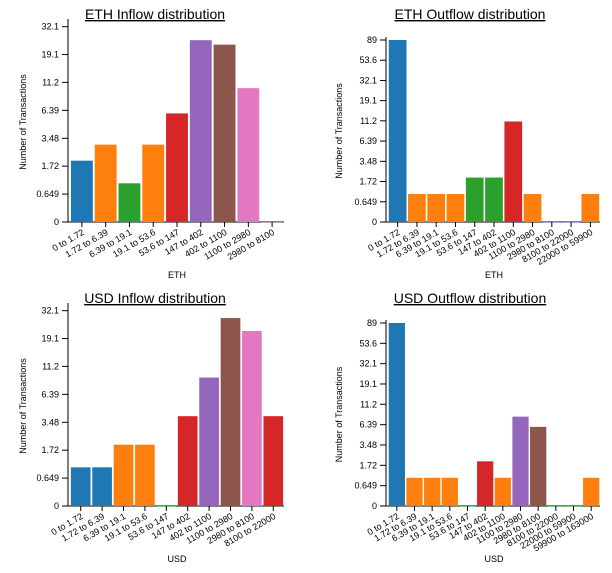  Describe the element at coordinates (470, 298) in the screenshot. I see `chart-title: USD Outflow distribution` at that location.